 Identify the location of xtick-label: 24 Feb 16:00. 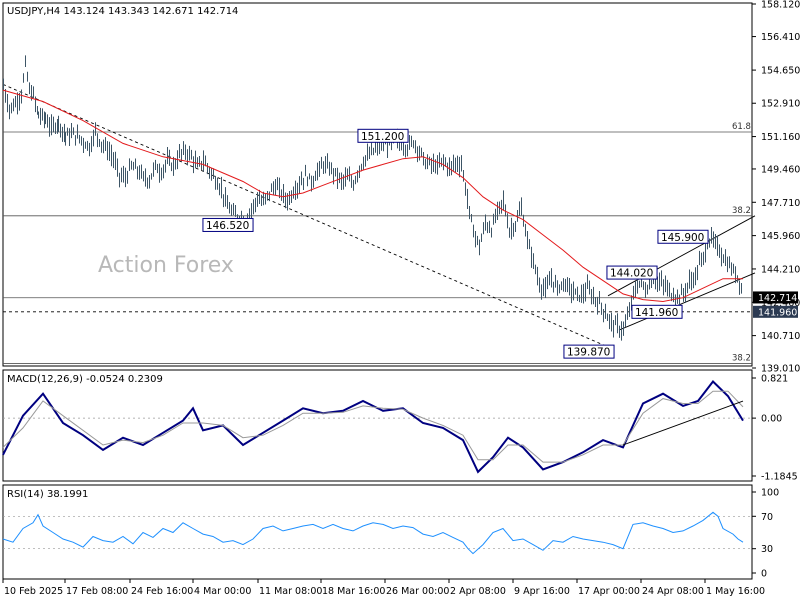
(162, 591).